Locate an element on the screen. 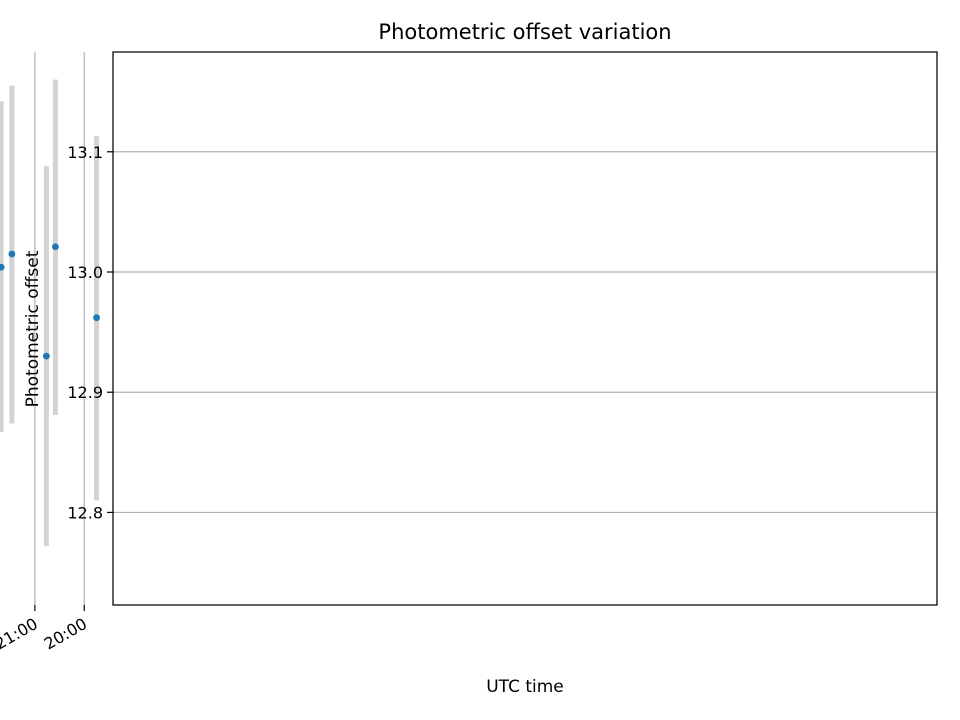 The image size is (960, 720). y-axis-ticks: 12.8 12.9 13.0 13.1 is located at coordinates (90, 332).